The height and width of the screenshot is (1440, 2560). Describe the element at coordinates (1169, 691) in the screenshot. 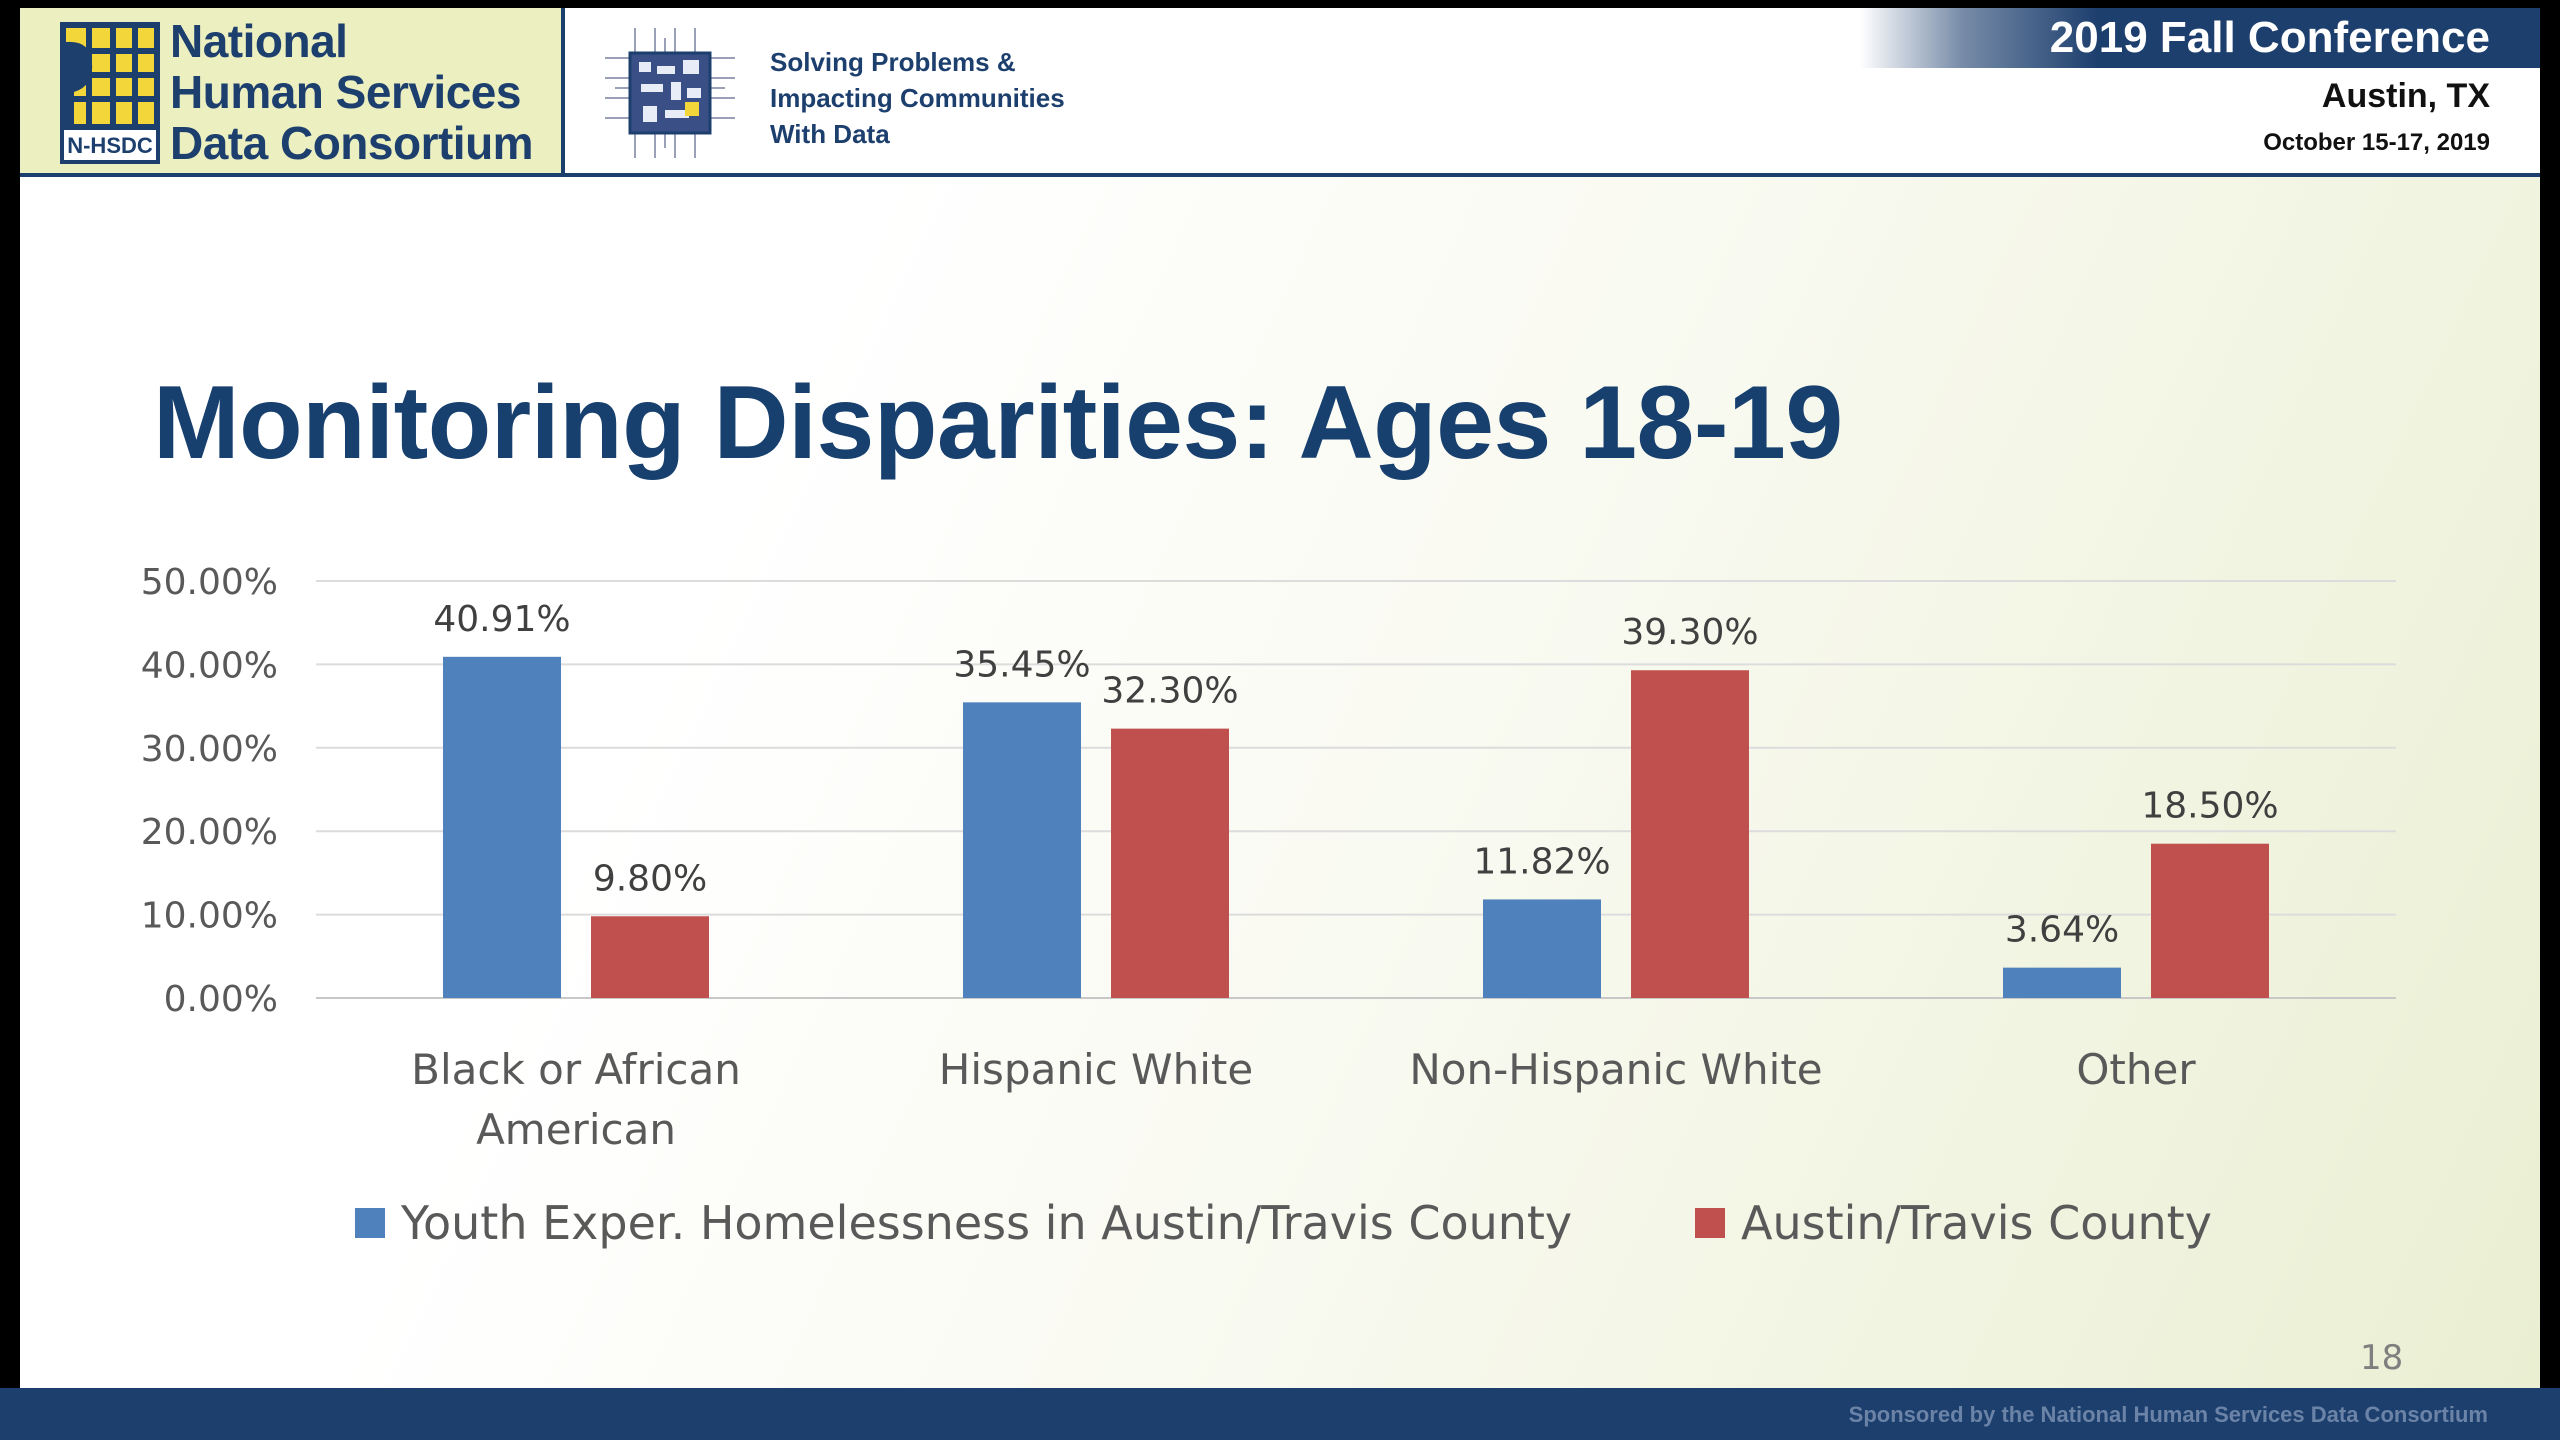

I see `bar-data-label: 32.30%` at that location.